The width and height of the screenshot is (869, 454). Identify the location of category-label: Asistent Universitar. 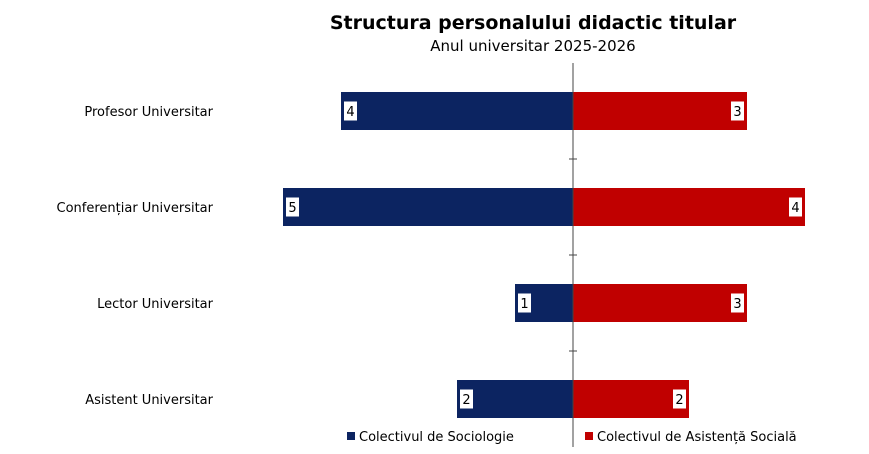
(149, 400).